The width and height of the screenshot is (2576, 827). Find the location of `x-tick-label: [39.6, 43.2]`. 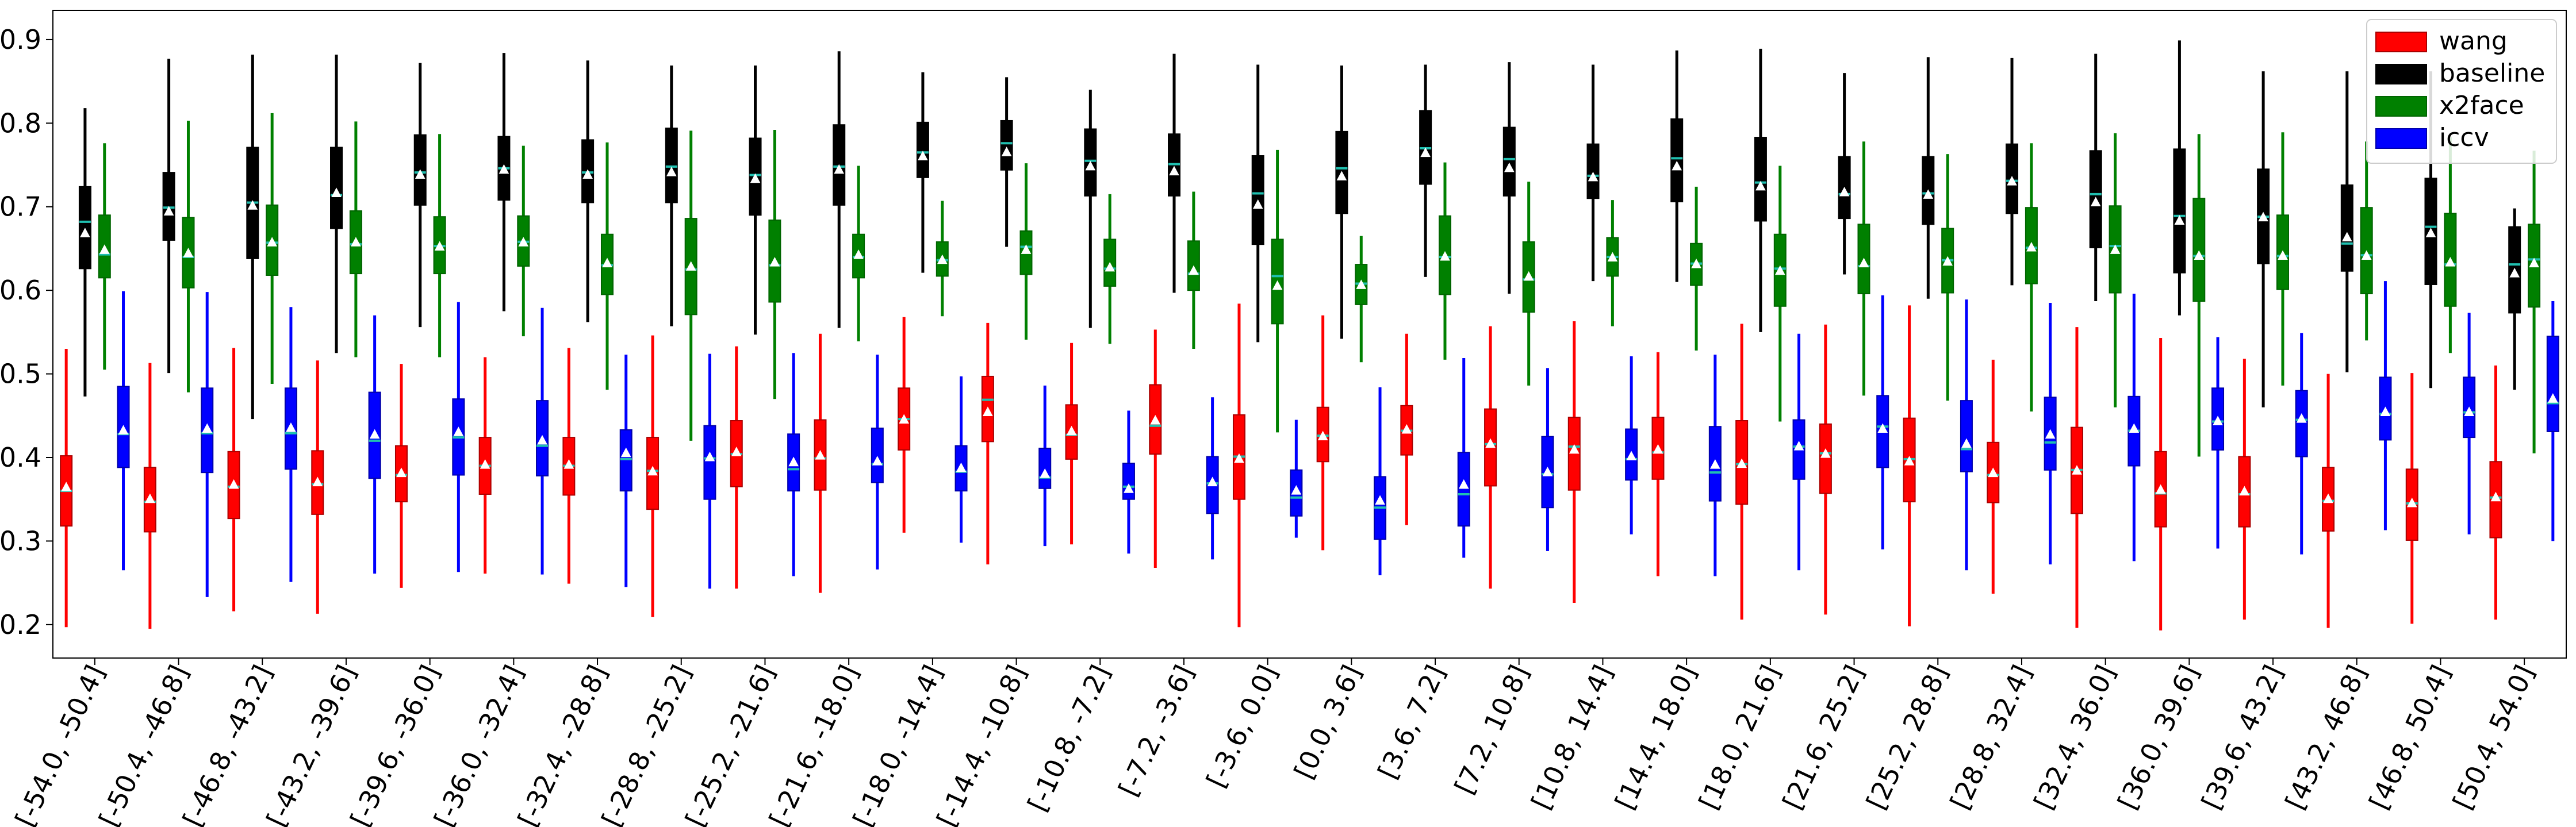

x-tick-label: [39.6, 43.2] is located at coordinates (2242, 737).